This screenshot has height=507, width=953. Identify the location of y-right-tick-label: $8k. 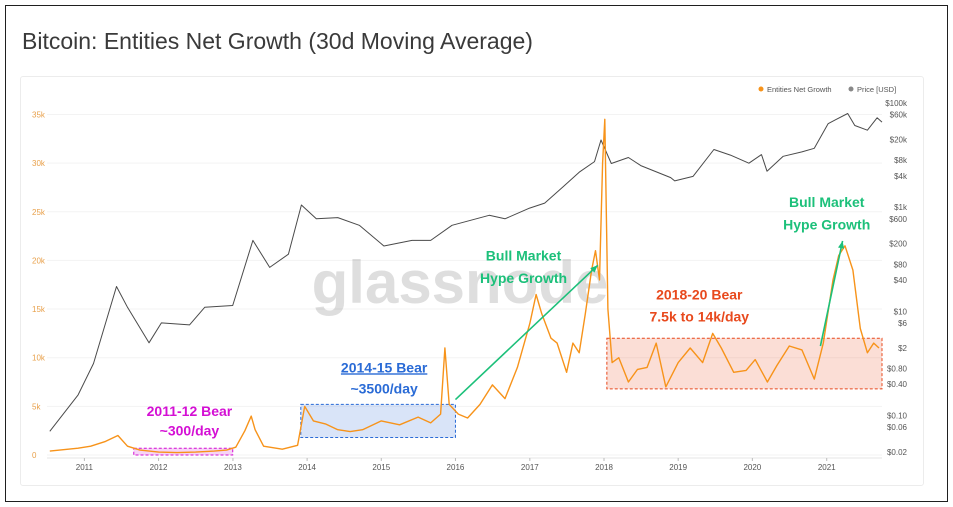
(901, 160).